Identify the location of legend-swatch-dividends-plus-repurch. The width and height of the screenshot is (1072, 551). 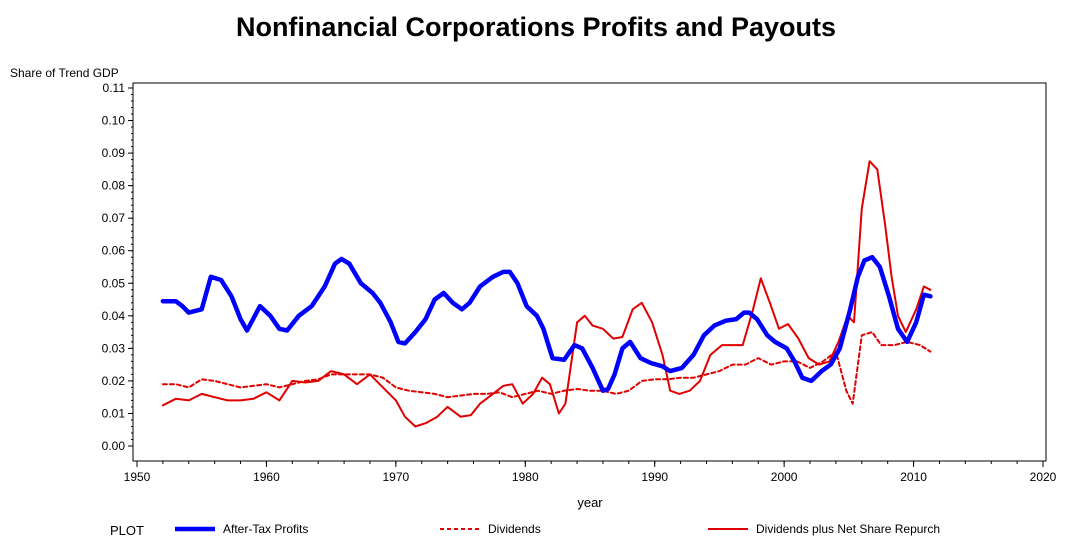
(728, 529).